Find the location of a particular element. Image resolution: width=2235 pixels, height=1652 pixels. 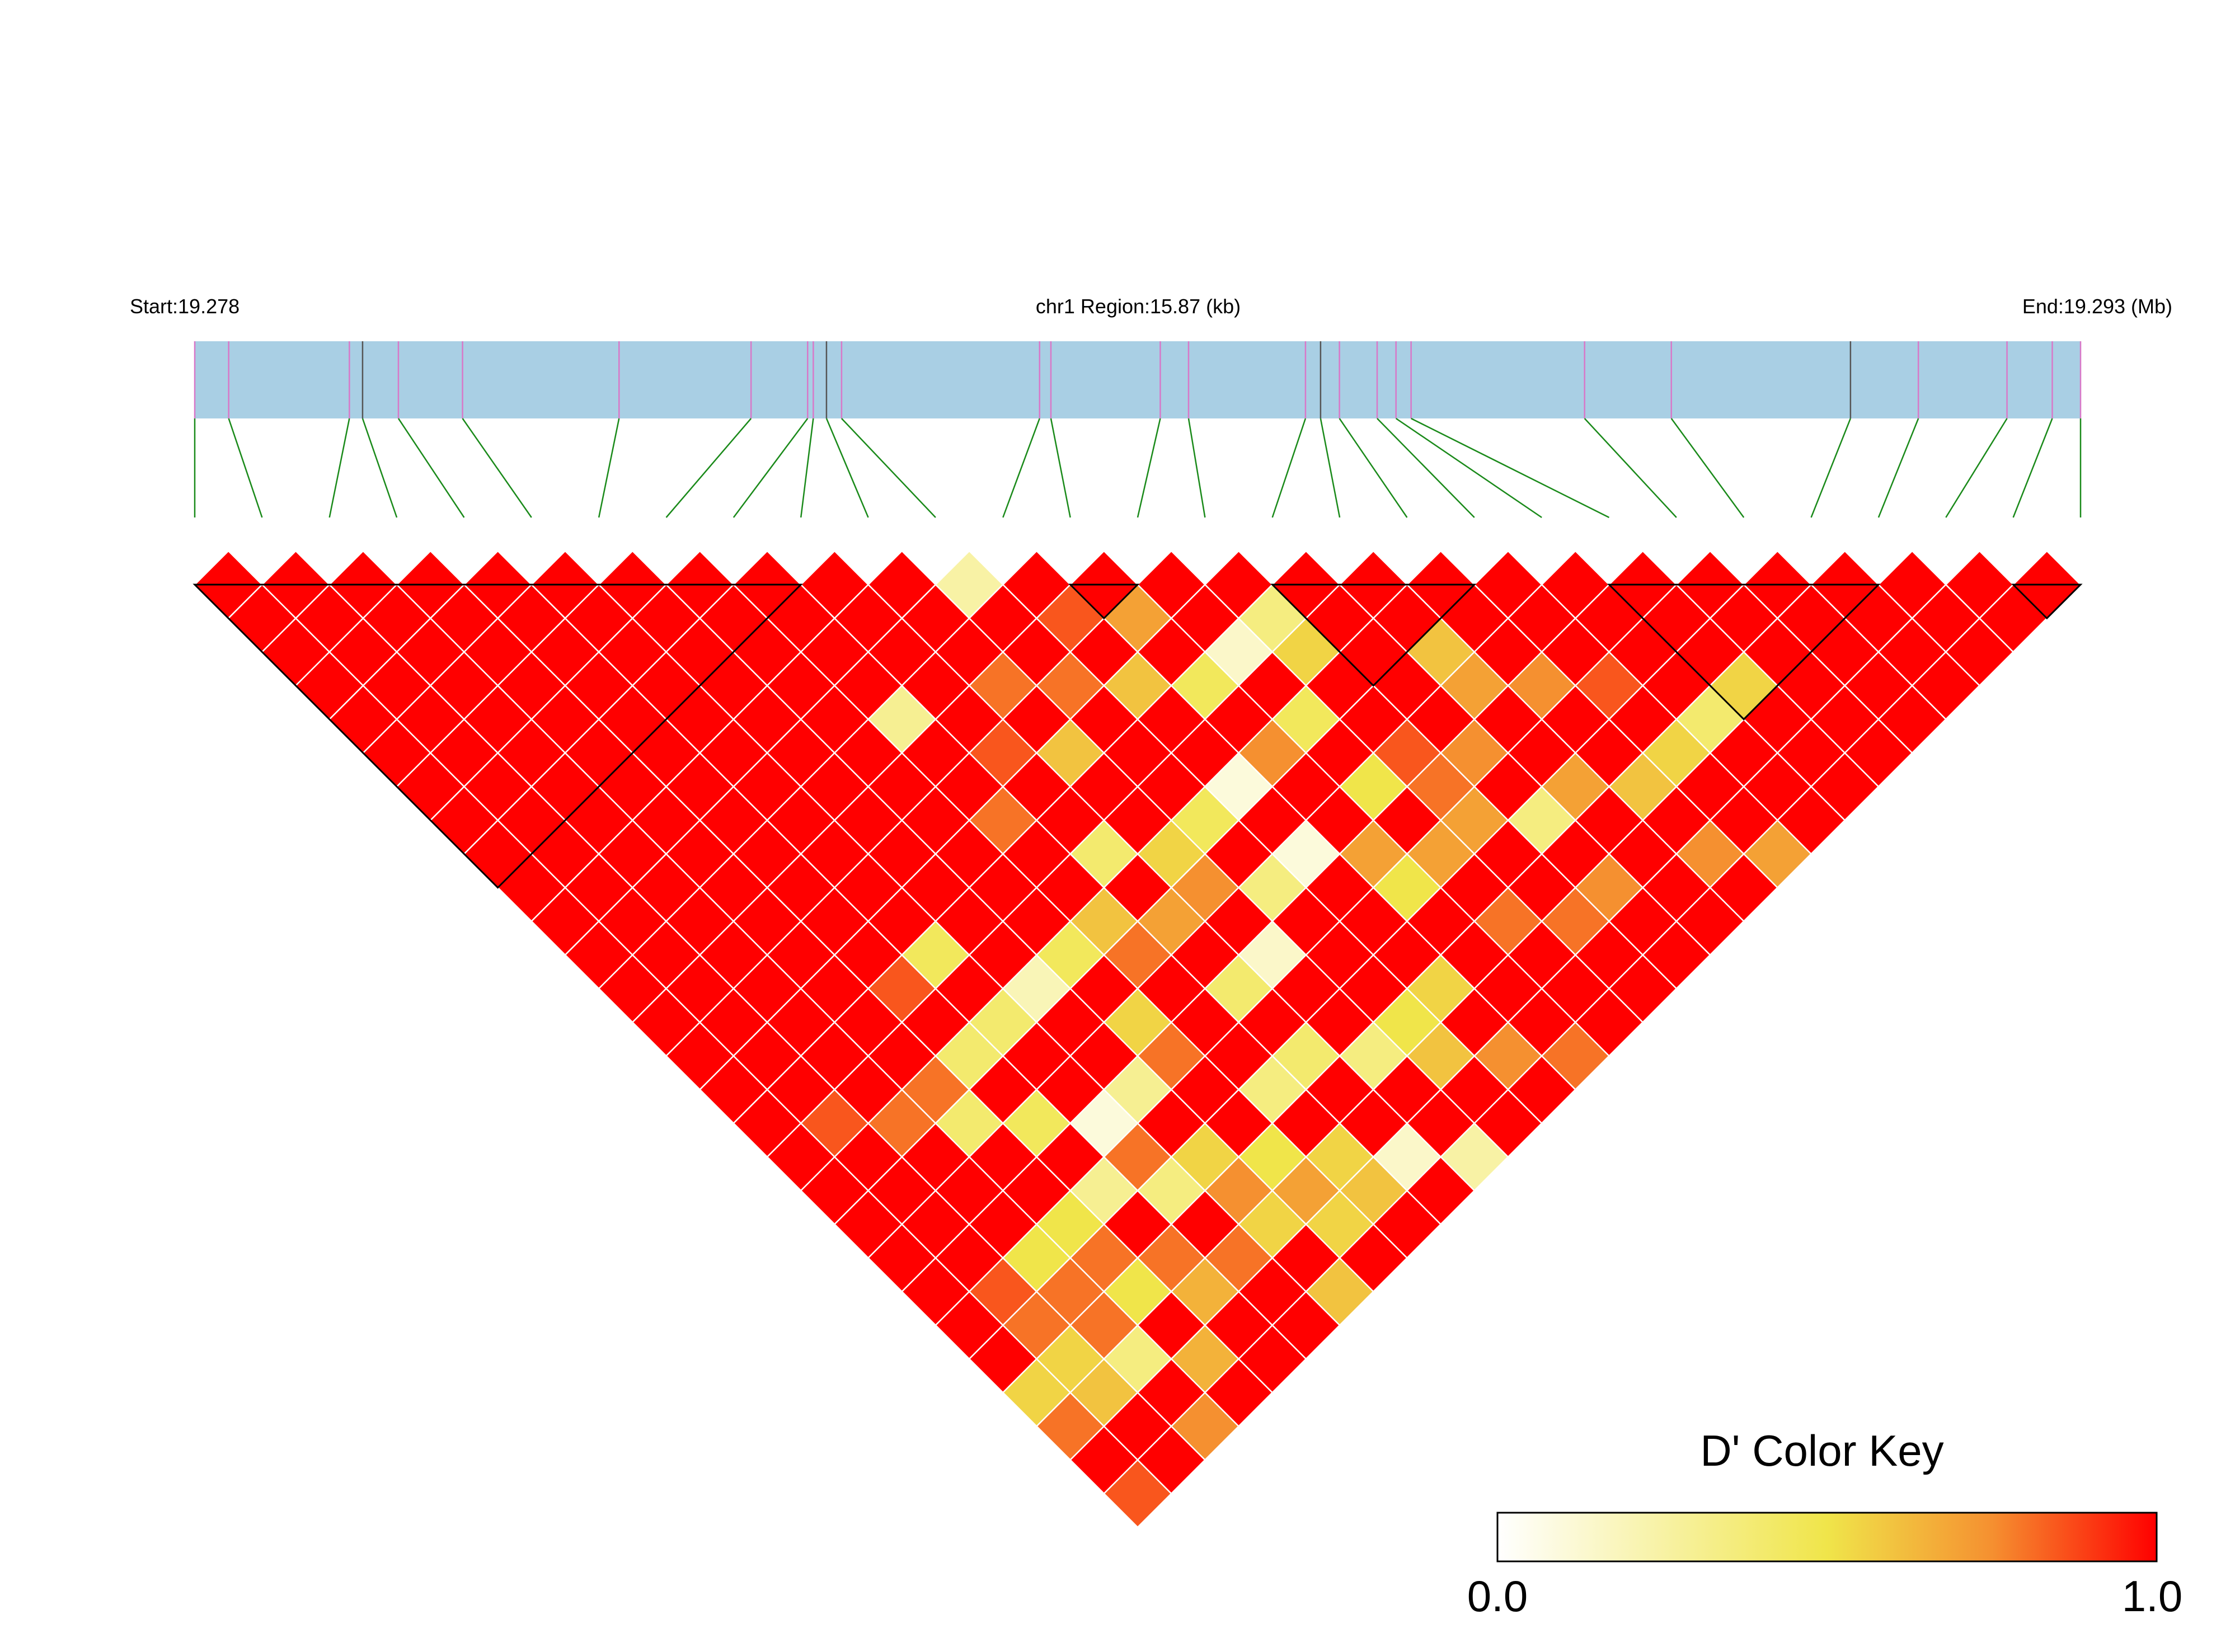

color-key-max-label: 1.0 is located at coordinates (2152, 1596).